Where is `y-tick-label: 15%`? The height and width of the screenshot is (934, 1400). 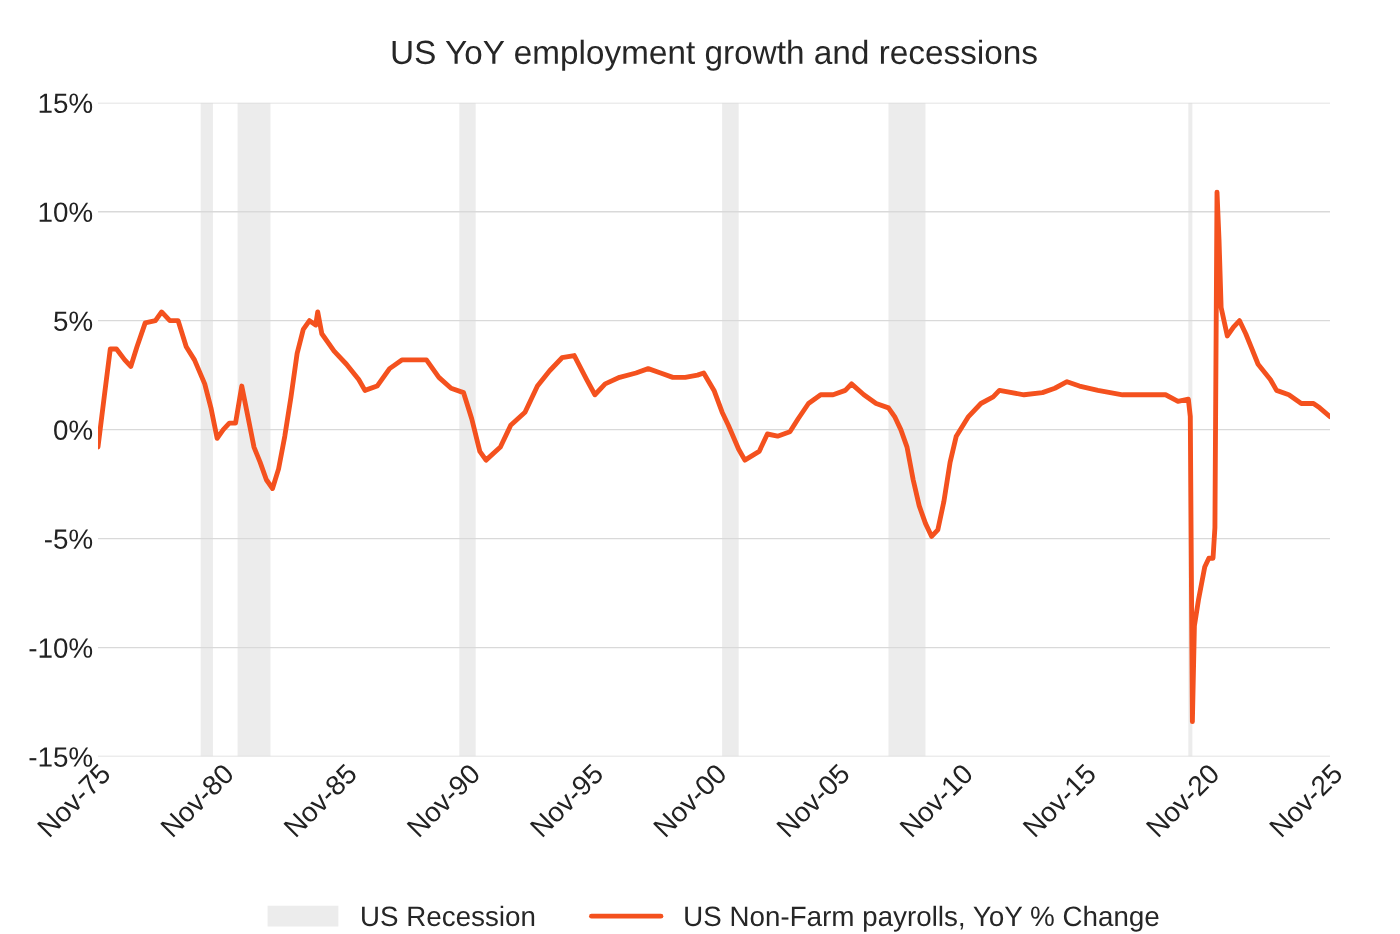 y-tick-label: 15% is located at coordinates (66, 103).